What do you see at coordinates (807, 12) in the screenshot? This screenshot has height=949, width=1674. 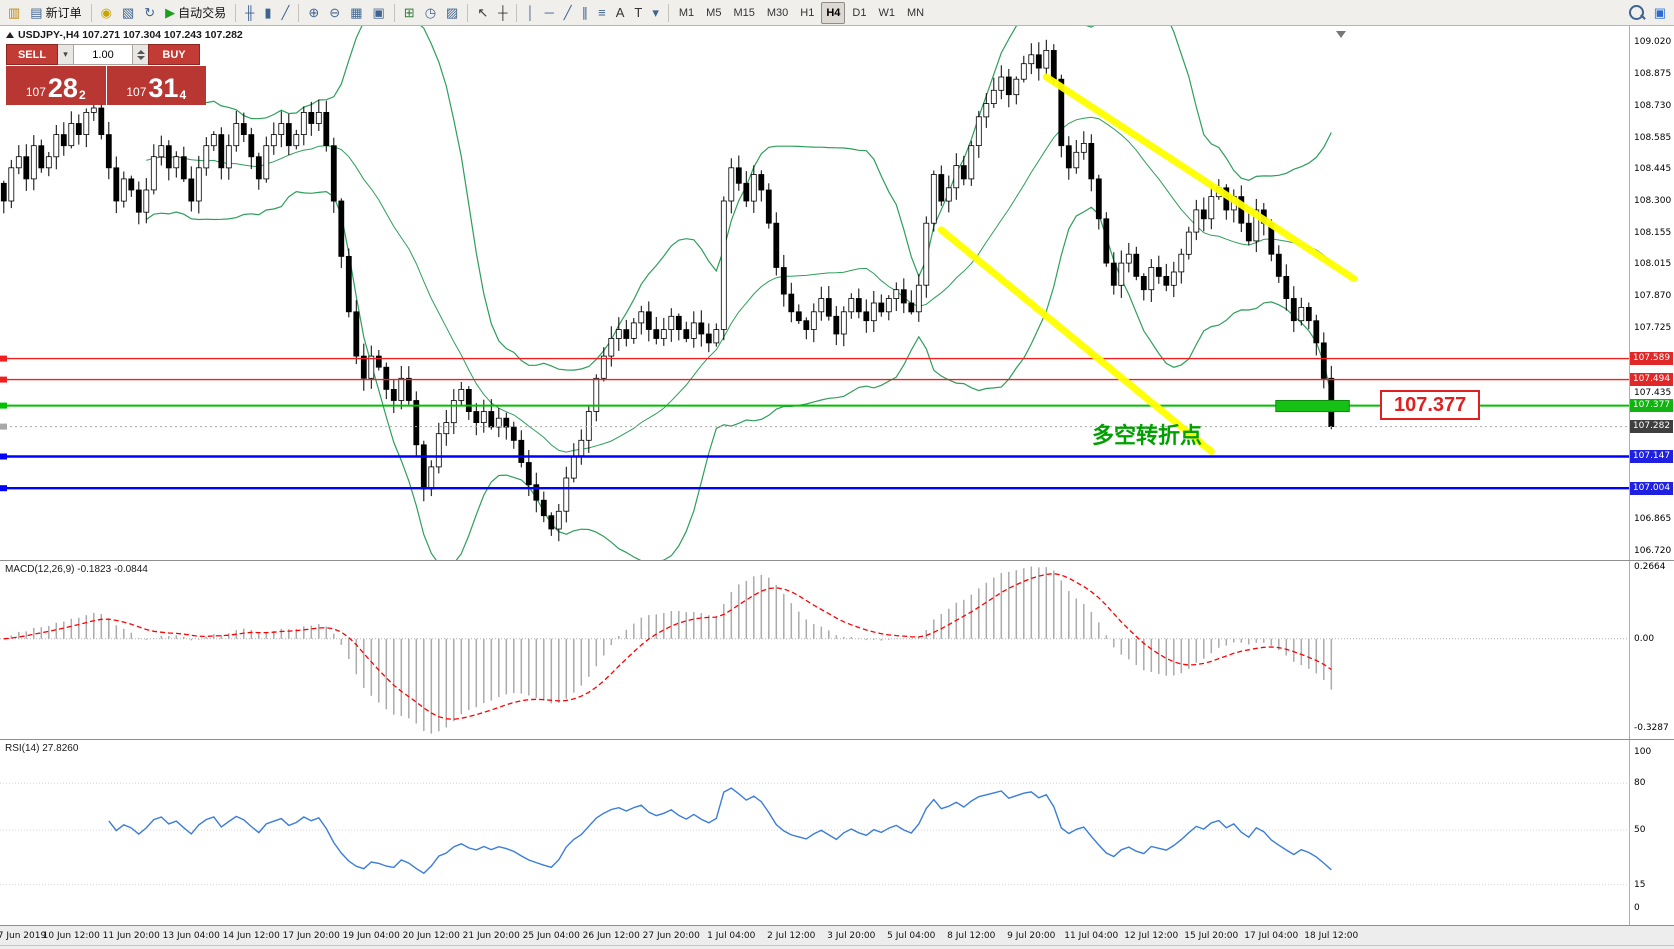 I see `timeframe-h1-button: H1` at bounding box center [807, 12].